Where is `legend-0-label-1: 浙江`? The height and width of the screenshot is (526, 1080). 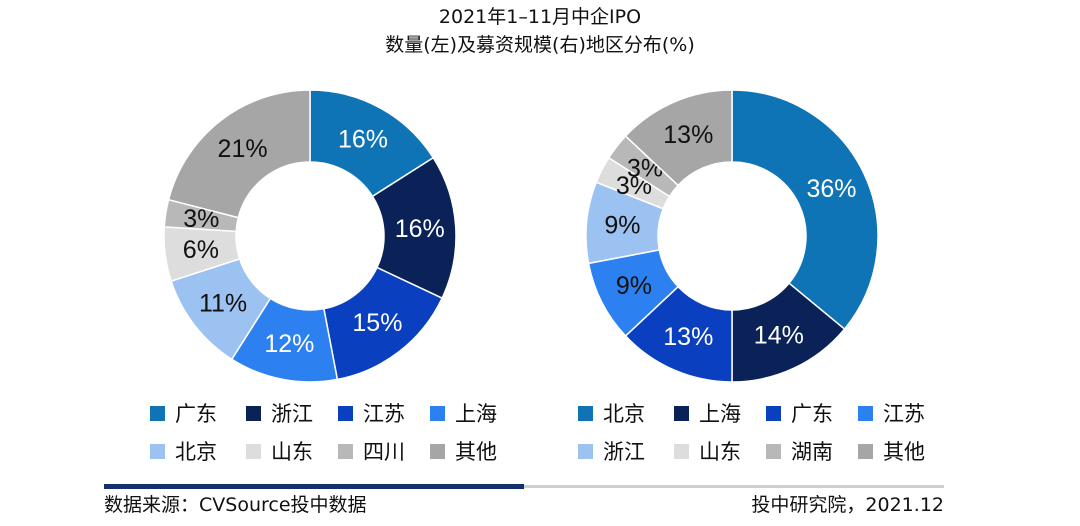
legend-0-label-1: 浙江 is located at coordinates (292, 414).